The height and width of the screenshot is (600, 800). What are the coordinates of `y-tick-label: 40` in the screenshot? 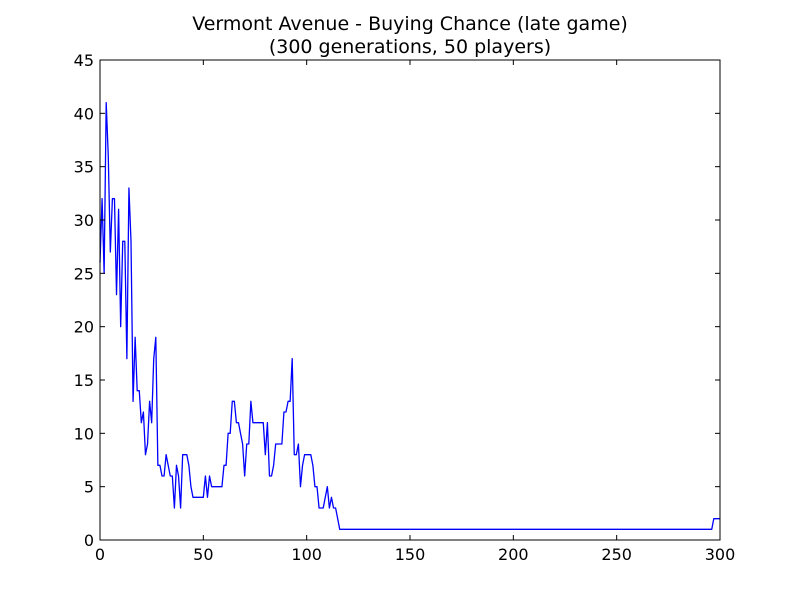 It's located at (84, 113).